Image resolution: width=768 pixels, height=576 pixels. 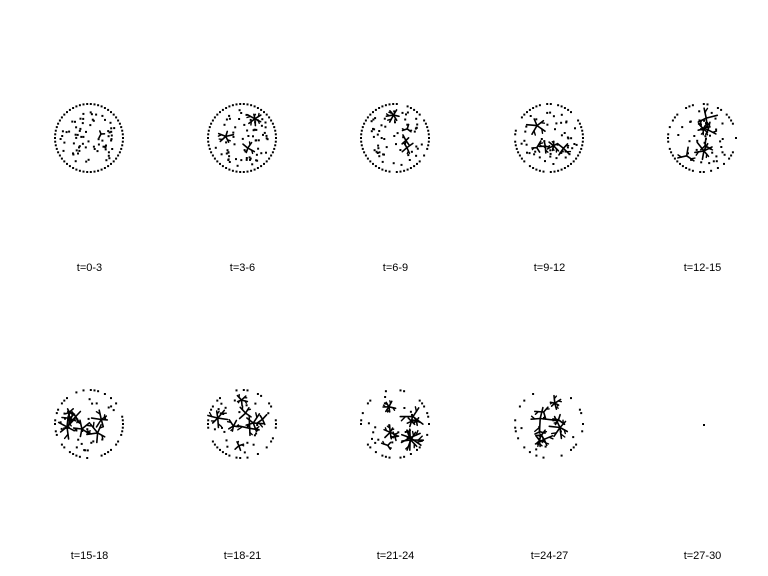 I want to click on panel-t=21-24: t=21-24, so click(x=395, y=475).